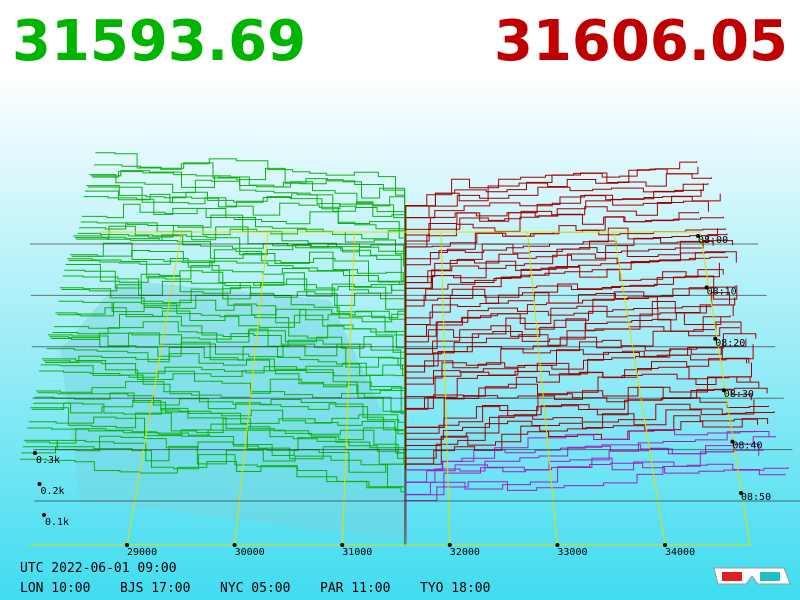  Describe the element at coordinates (250, 552) in the screenshot. I see `price-label: 30000` at that location.